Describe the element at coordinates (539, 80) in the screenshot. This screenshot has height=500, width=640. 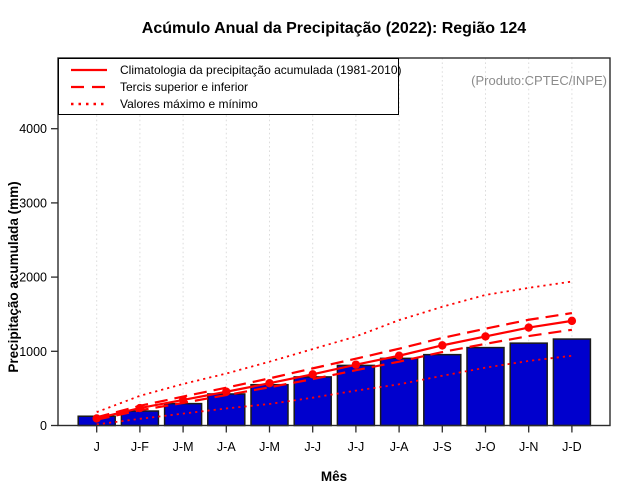
I see `product-source-note: (Produto:CPTEC/INPE)` at that location.